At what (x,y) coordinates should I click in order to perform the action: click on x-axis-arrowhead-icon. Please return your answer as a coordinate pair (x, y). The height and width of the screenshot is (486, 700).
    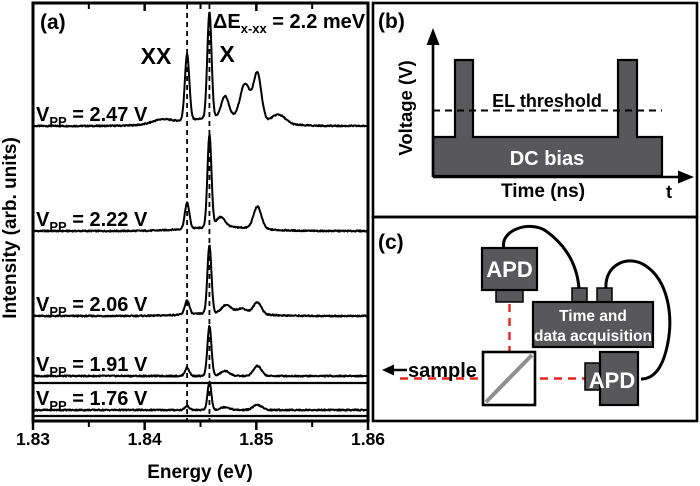
    Looking at the image, I should click on (686, 177).